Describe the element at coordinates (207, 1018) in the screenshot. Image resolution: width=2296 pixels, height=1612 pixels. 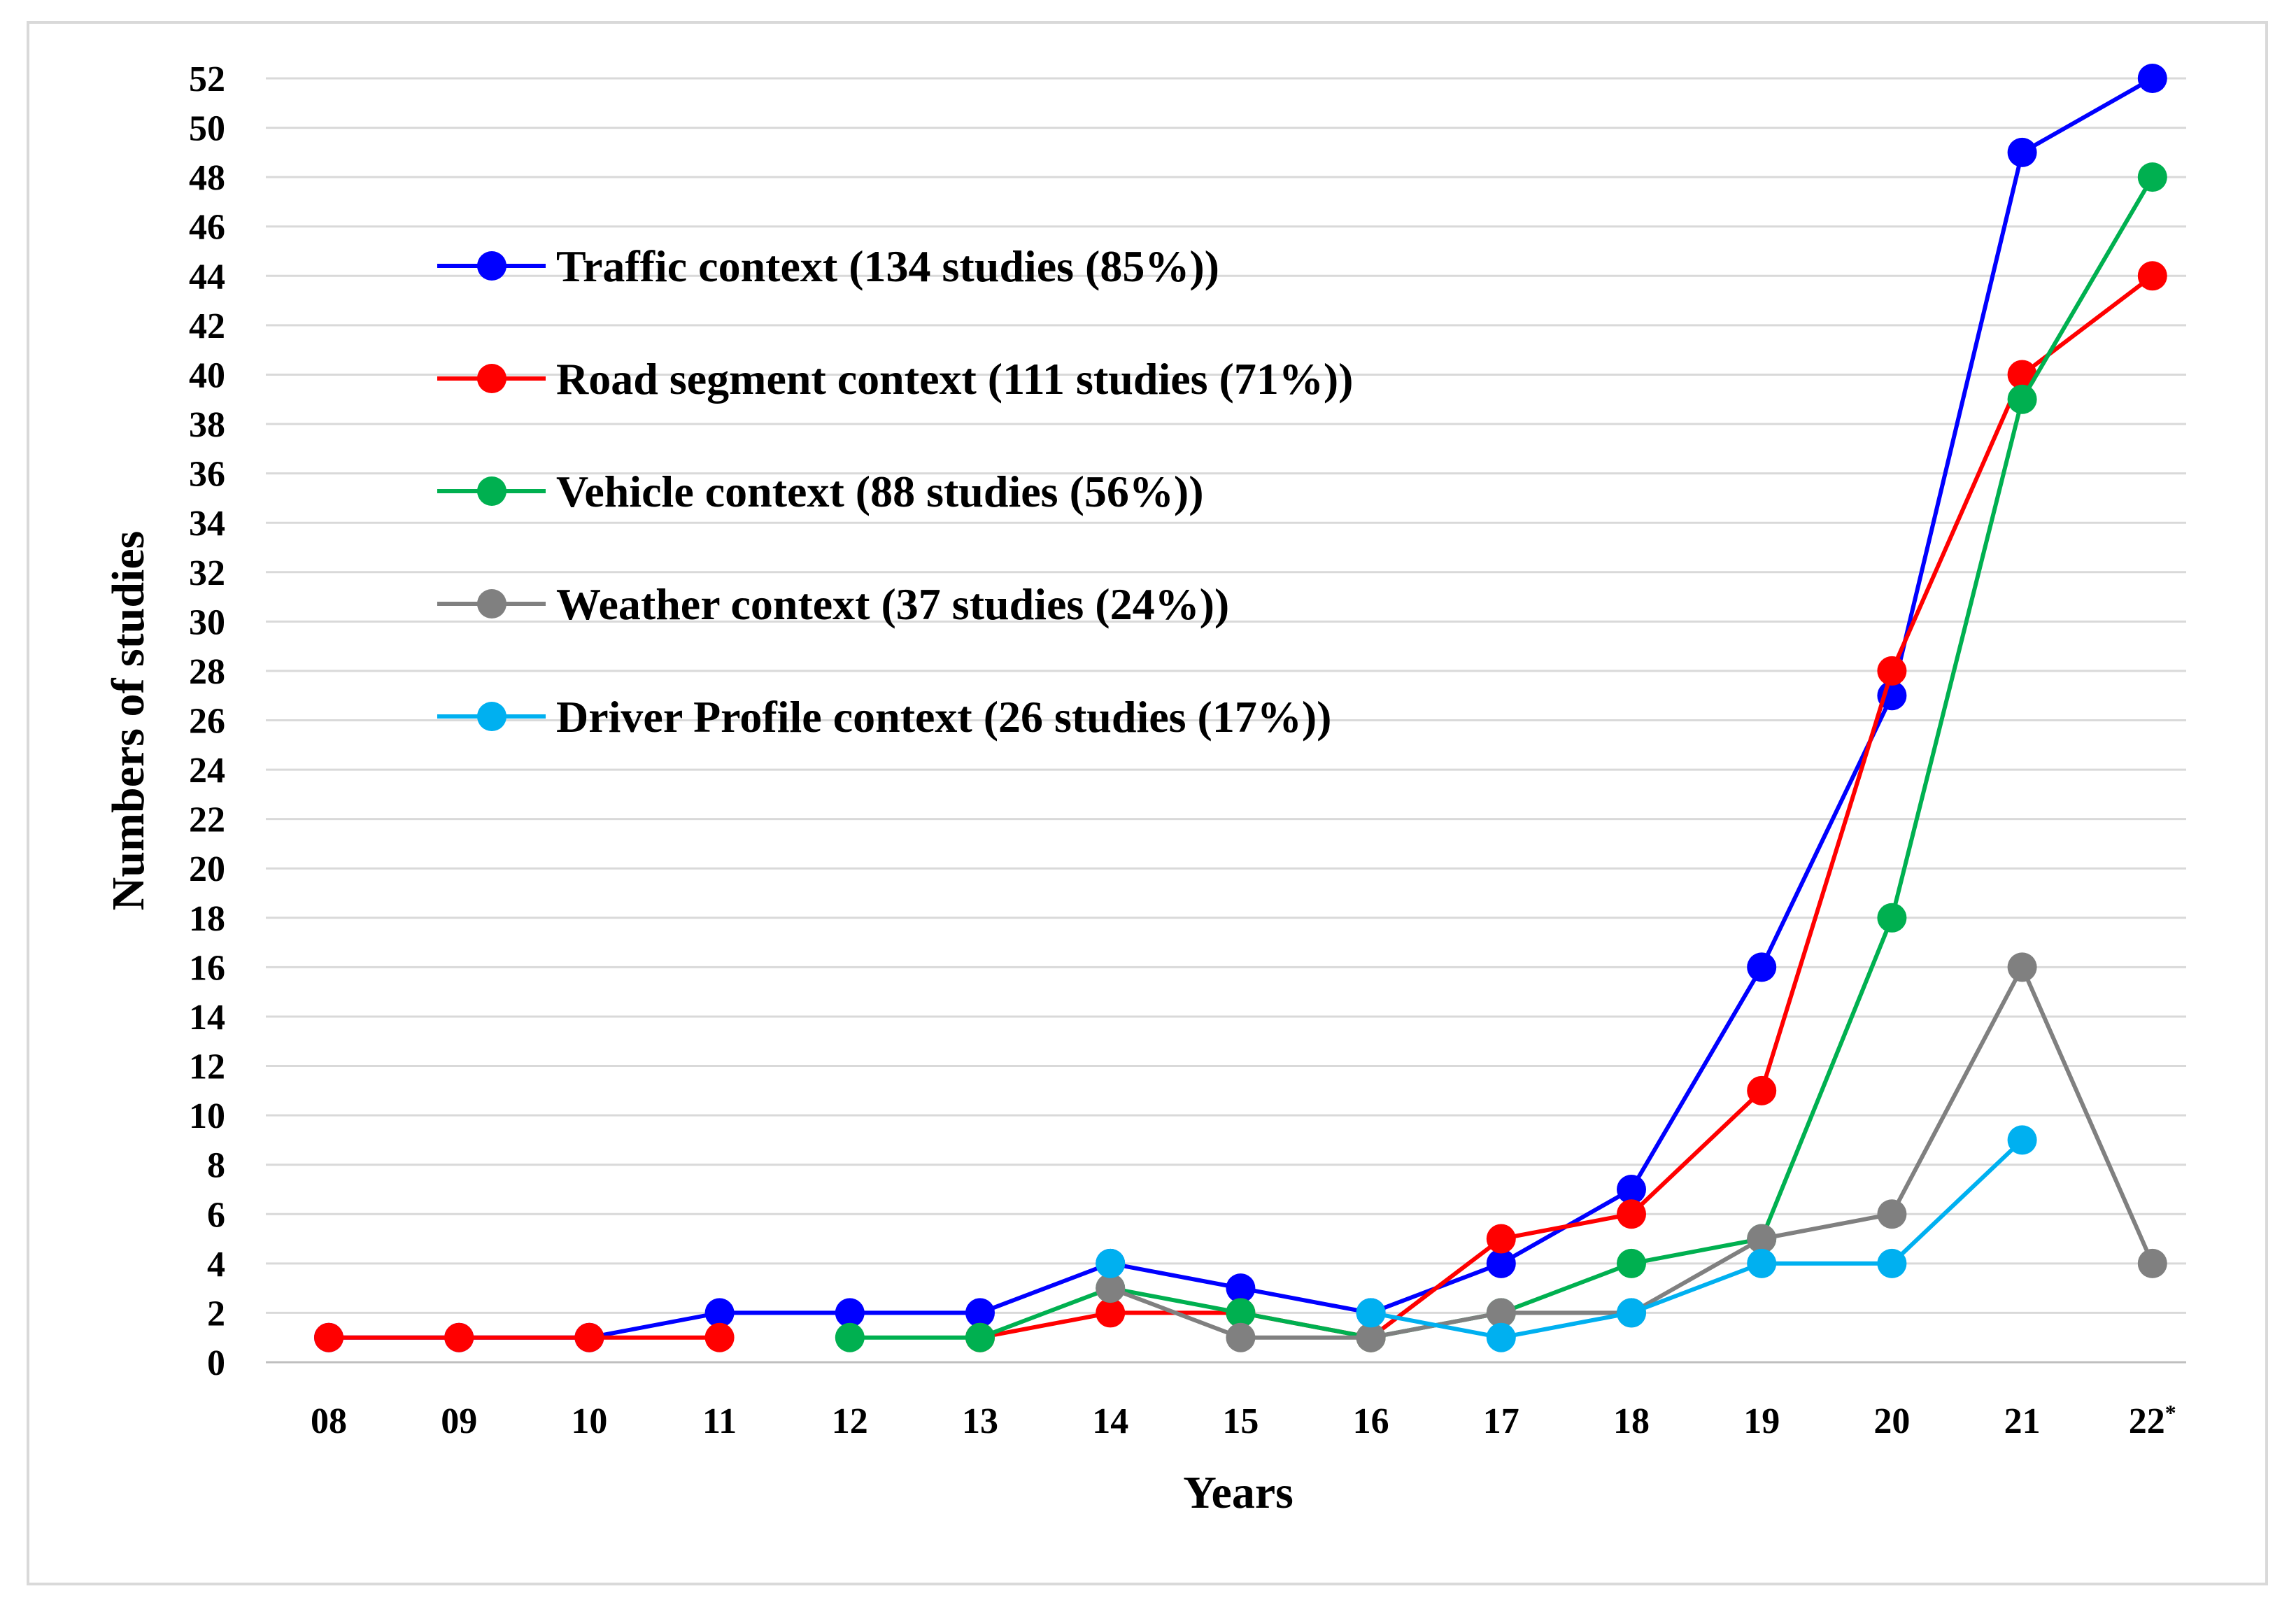
I see `y-tick-label: 14` at that location.